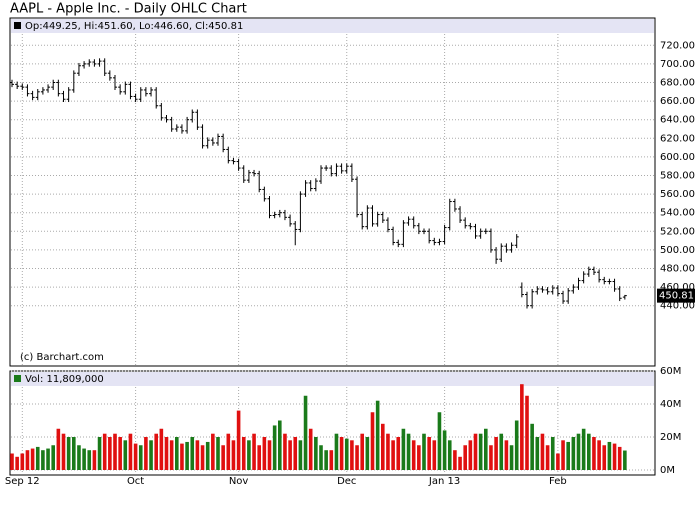 The width and height of the screenshot is (700, 512). Describe the element at coordinates (670, 371) in the screenshot. I see `y2-tick-label: 60M` at that location.